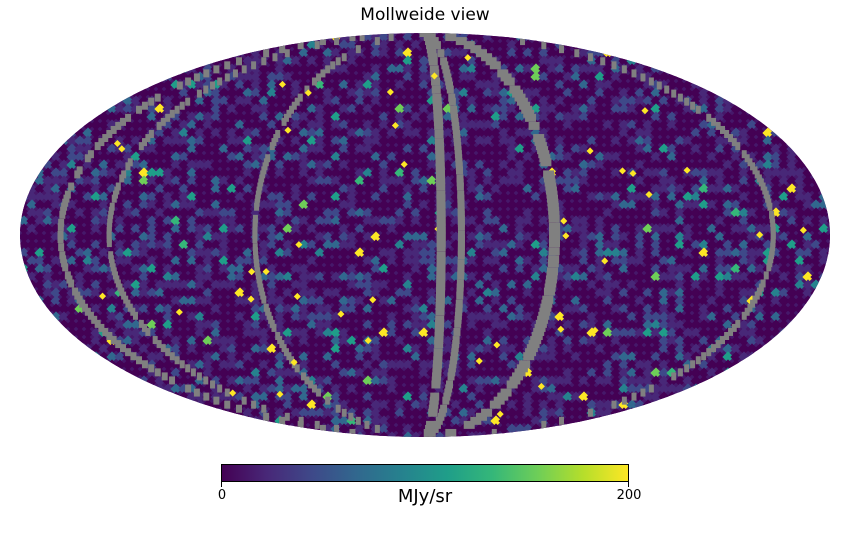 The width and height of the screenshot is (850, 540). What do you see at coordinates (425, 473) in the screenshot?
I see `colorbar` at bounding box center [425, 473].